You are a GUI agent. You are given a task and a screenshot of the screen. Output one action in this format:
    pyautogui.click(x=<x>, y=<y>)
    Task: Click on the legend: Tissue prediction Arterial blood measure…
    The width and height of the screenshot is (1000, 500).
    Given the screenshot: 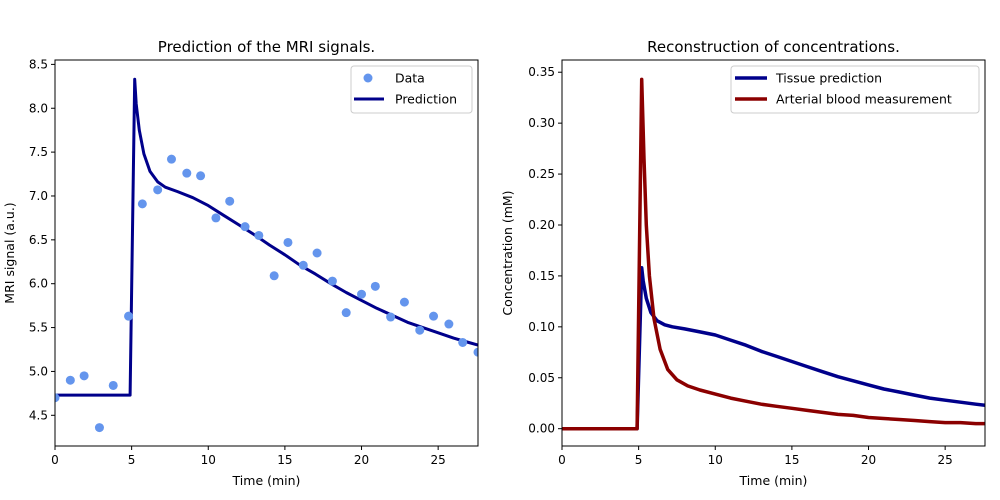 What is the action you would take?
    pyautogui.click(x=855, y=89)
    